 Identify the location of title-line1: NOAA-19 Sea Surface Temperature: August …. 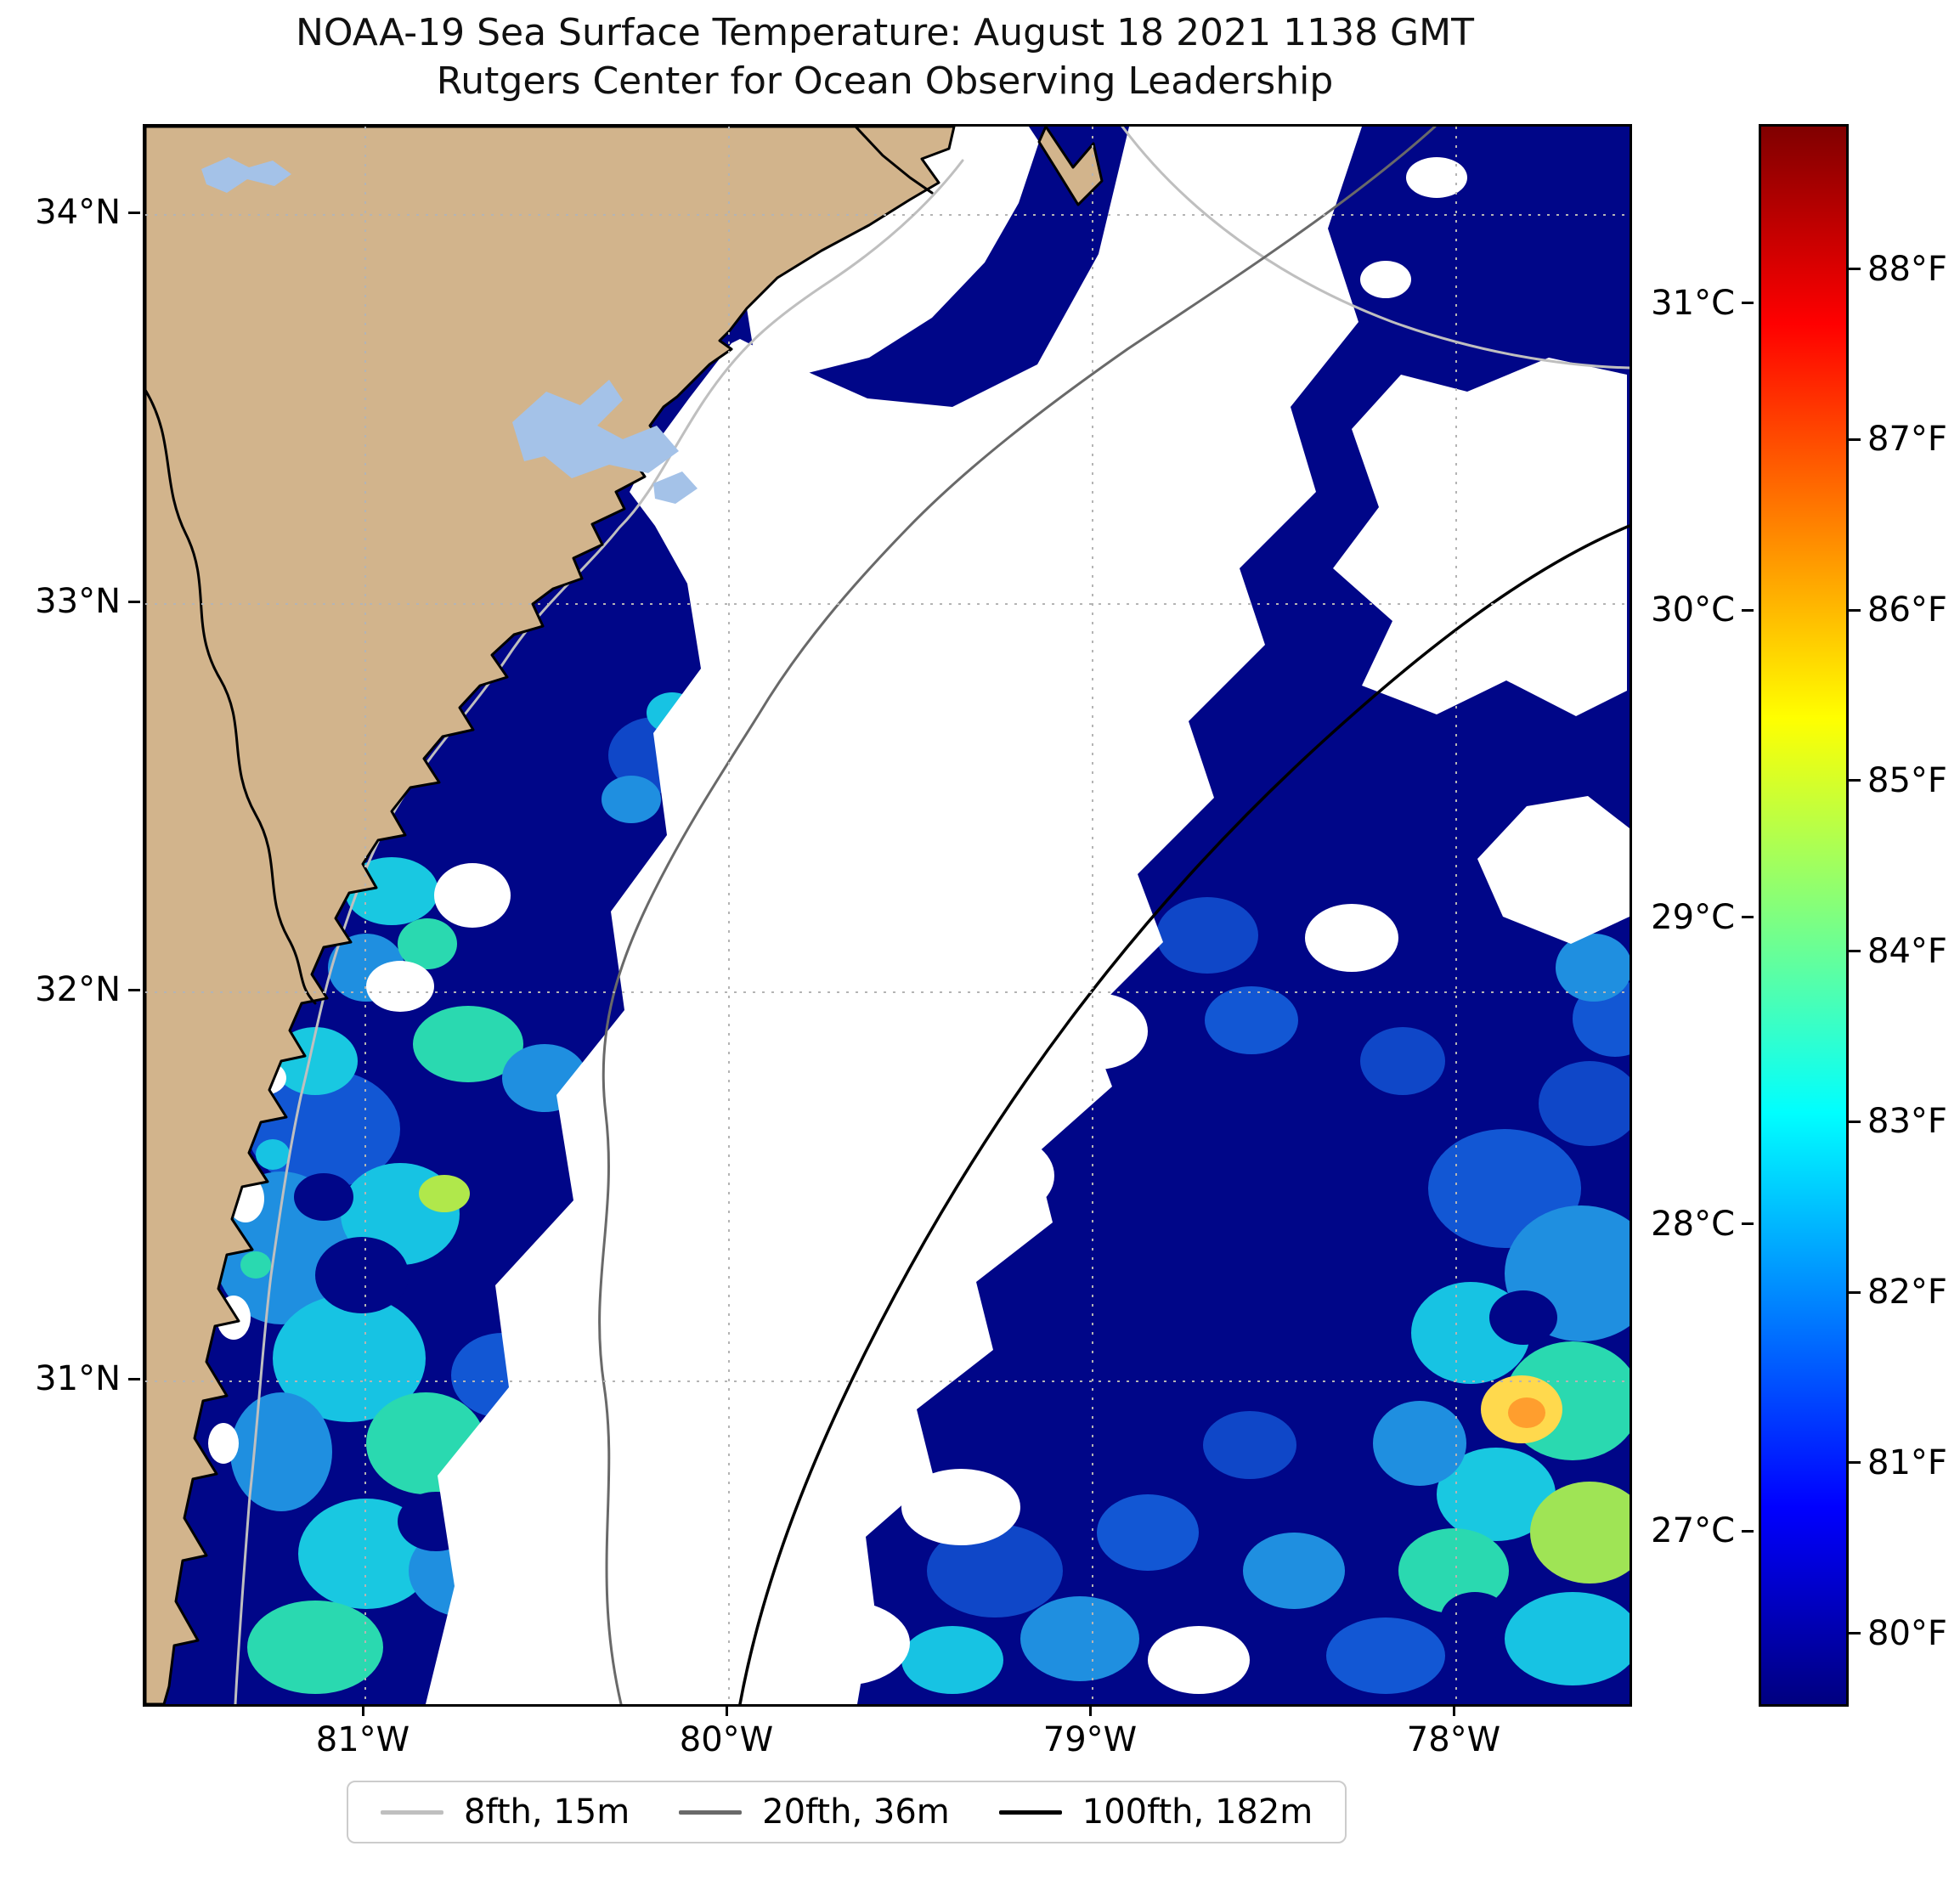
(885, 32).